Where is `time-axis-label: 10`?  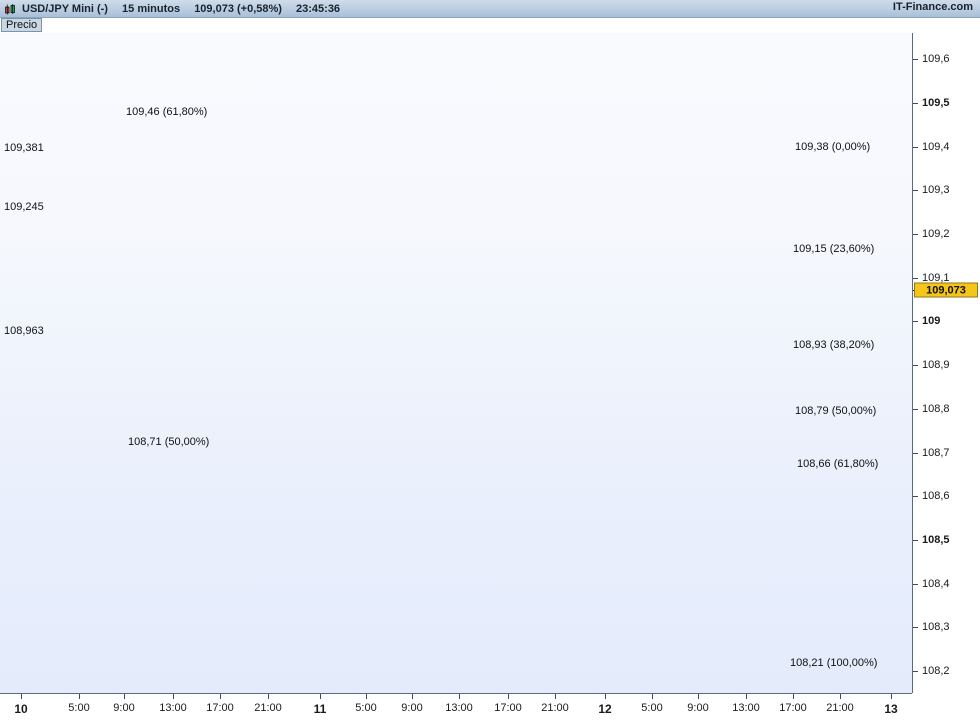 time-axis-label: 10 is located at coordinates (21, 709).